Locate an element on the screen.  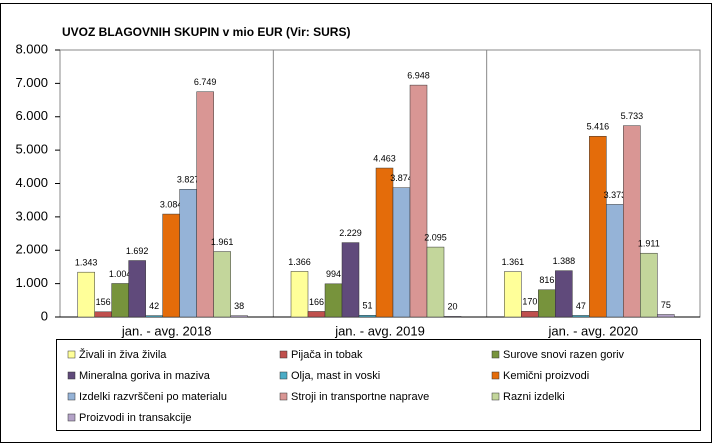
value-label: 4.463 is located at coordinates (384, 158).